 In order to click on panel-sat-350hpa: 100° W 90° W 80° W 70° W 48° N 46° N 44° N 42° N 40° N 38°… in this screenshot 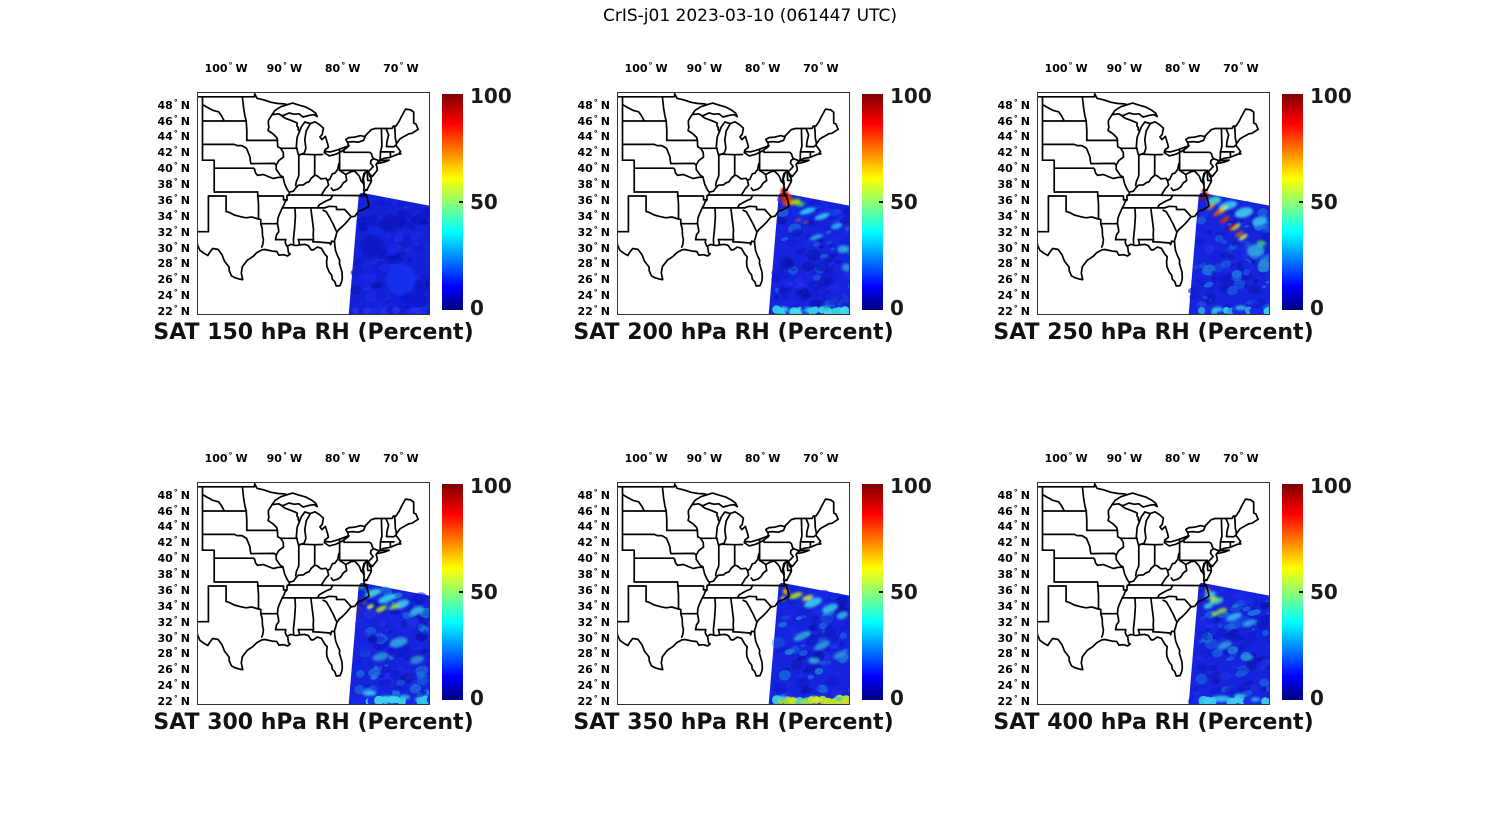, I will do `click(750, 604)`.